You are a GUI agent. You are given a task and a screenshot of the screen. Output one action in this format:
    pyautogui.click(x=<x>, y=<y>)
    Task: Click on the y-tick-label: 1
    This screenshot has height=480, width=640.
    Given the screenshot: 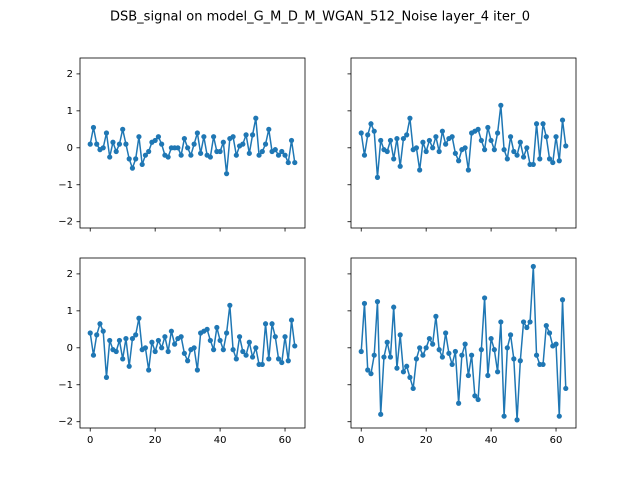 What is the action you would take?
    pyautogui.click(x=70, y=311)
    